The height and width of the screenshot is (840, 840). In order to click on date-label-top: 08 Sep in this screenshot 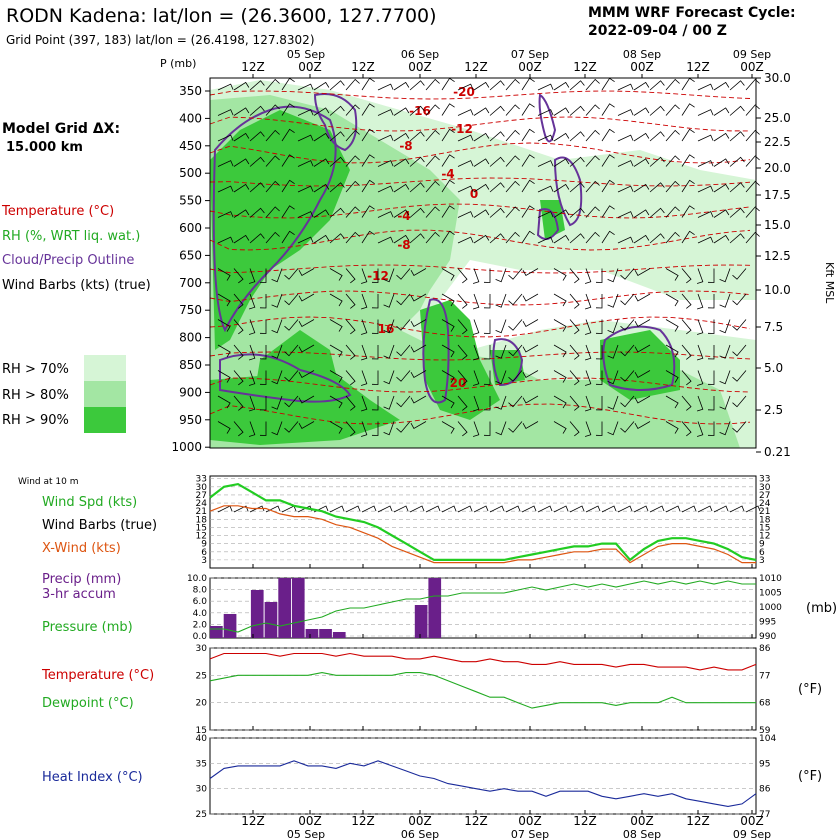, I will do `click(642, 54)`.